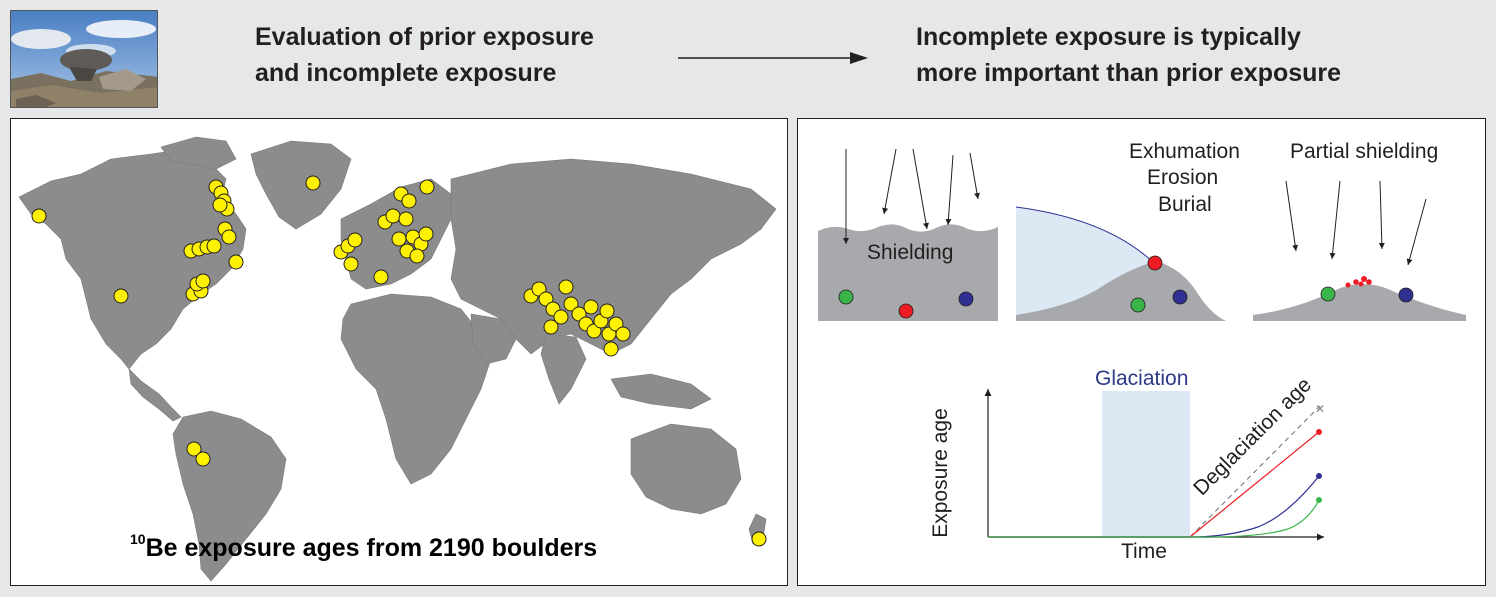  Describe the element at coordinates (1121, 291) in the screenshot. I see `moraine-ground` at that location.